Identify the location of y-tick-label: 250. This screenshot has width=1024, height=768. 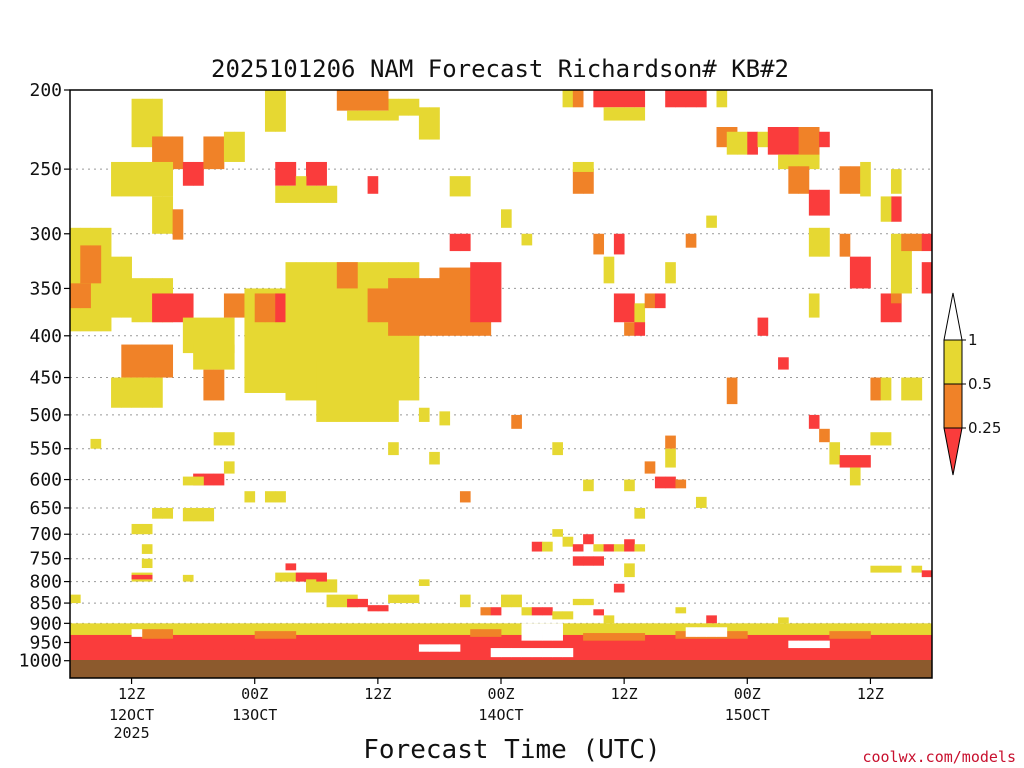
(45, 169).